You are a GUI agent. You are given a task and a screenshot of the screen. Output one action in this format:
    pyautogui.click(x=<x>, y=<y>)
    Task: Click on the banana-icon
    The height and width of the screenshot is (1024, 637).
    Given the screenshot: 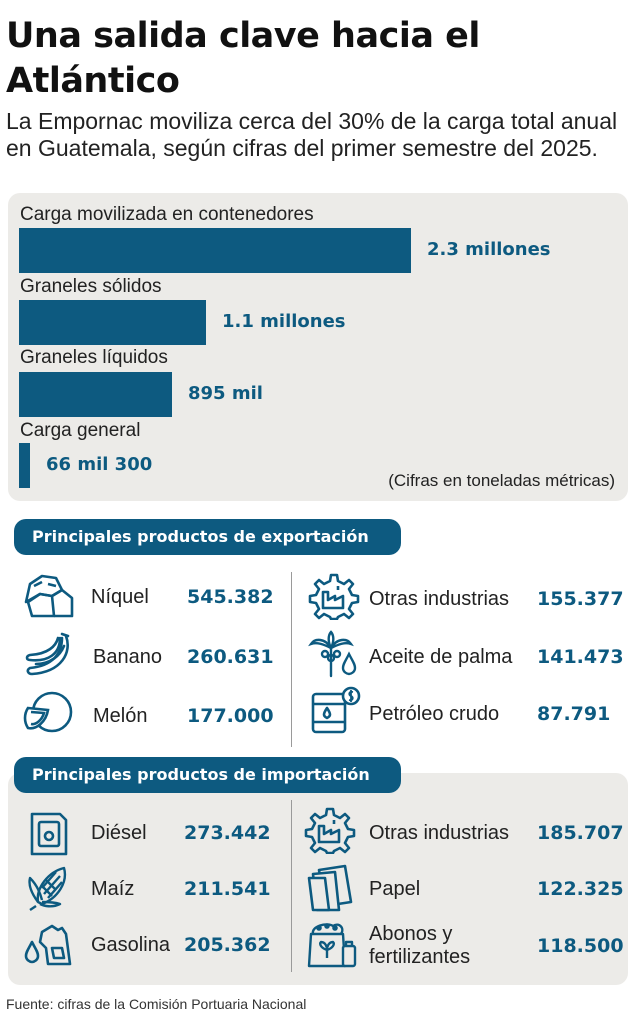 What is the action you would take?
    pyautogui.click(x=49, y=654)
    